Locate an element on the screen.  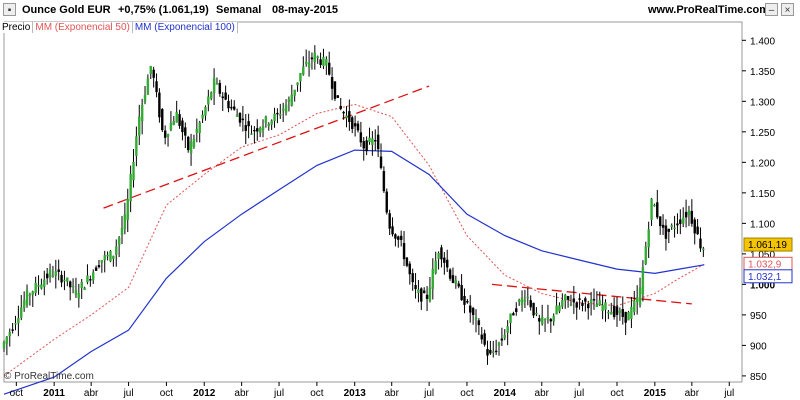
y-tick-label: 1.350 is located at coordinates (762, 72).